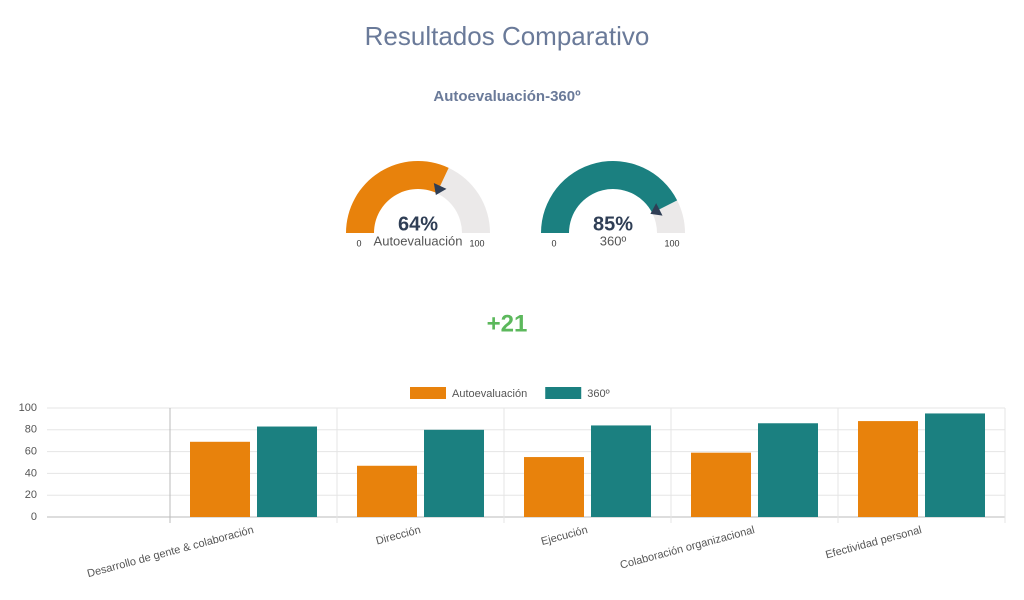 Image resolution: width=1024 pixels, height=600 pixels. I want to click on y-tick-label: 40, so click(31, 473).